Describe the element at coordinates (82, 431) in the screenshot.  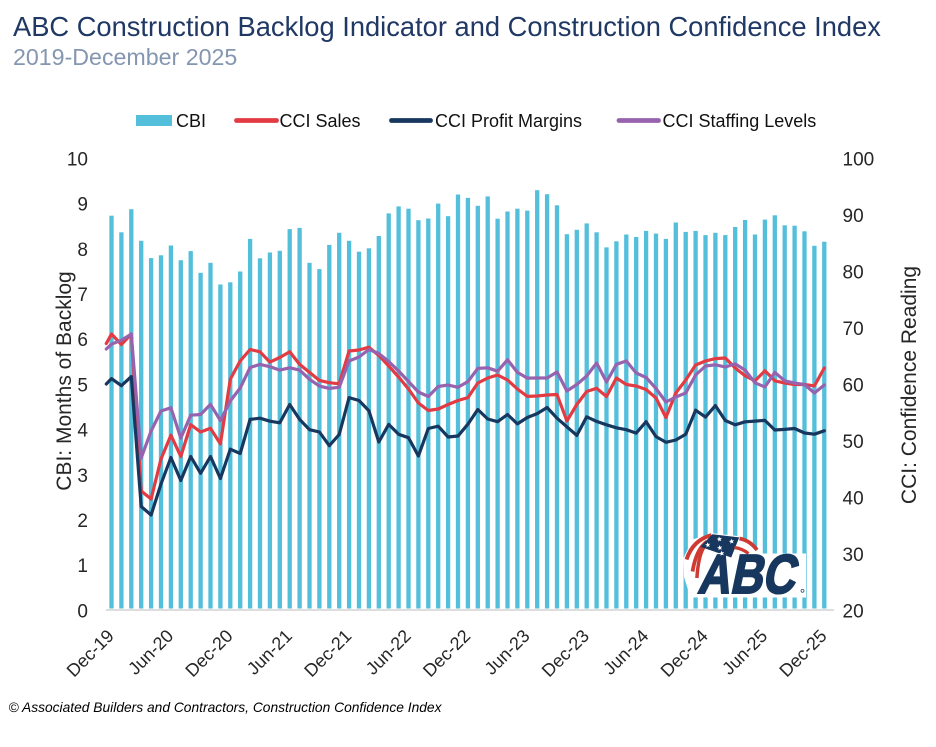
I see `svg-text: 4` at that location.